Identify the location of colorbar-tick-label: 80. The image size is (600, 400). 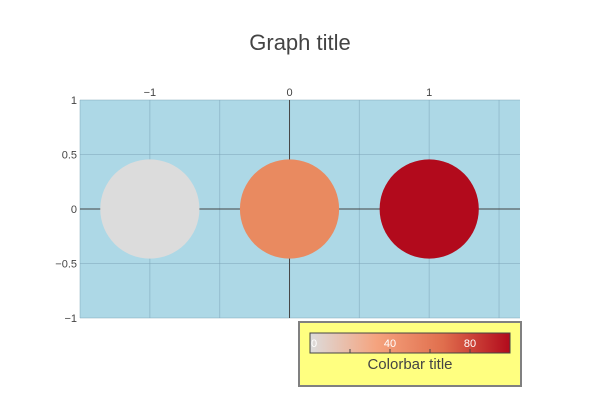
(470, 344).